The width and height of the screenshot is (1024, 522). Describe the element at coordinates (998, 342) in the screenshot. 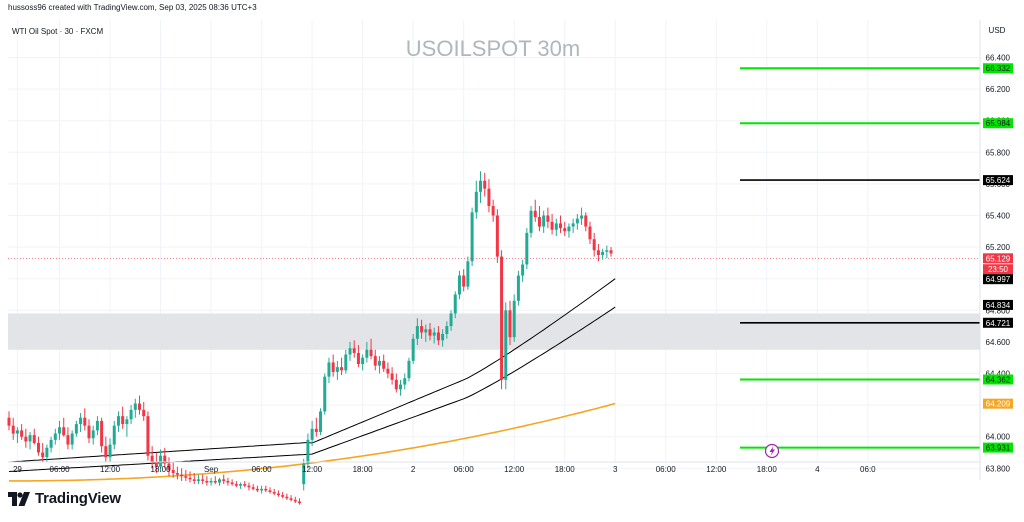

I see `price-tick-label: 64.600` at that location.